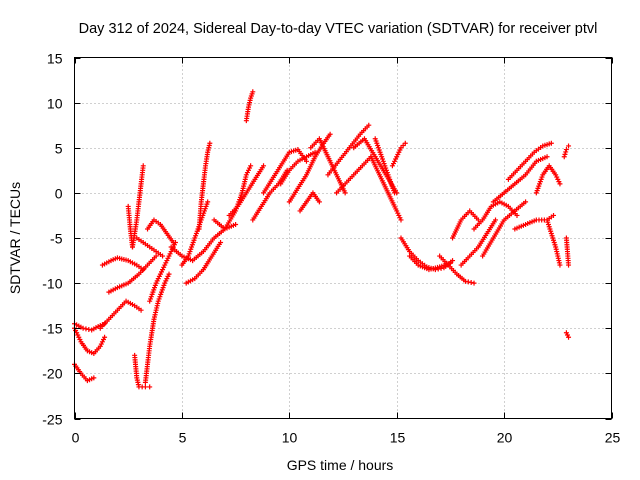 The width and height of the screenshot is (640, 480). What do you see at coordinates (162, 272) in the screenshot?
I see `series-arc11` at bounding box center [162, 272].